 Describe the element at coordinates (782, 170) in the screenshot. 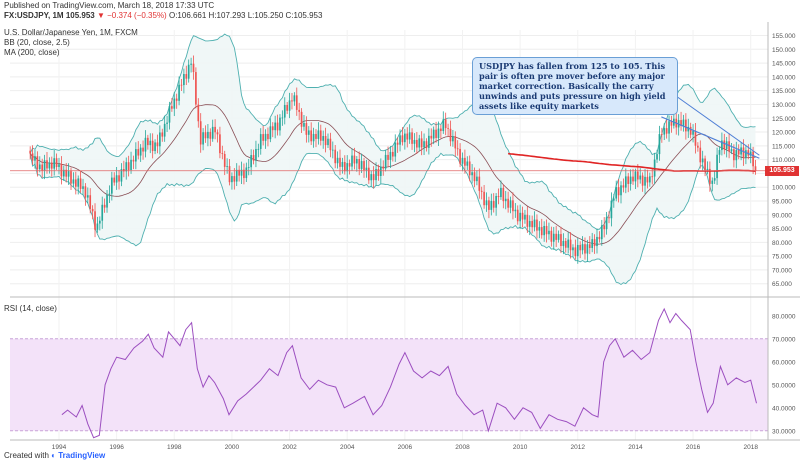

I see `last-price-badge: 105.953` at that location.